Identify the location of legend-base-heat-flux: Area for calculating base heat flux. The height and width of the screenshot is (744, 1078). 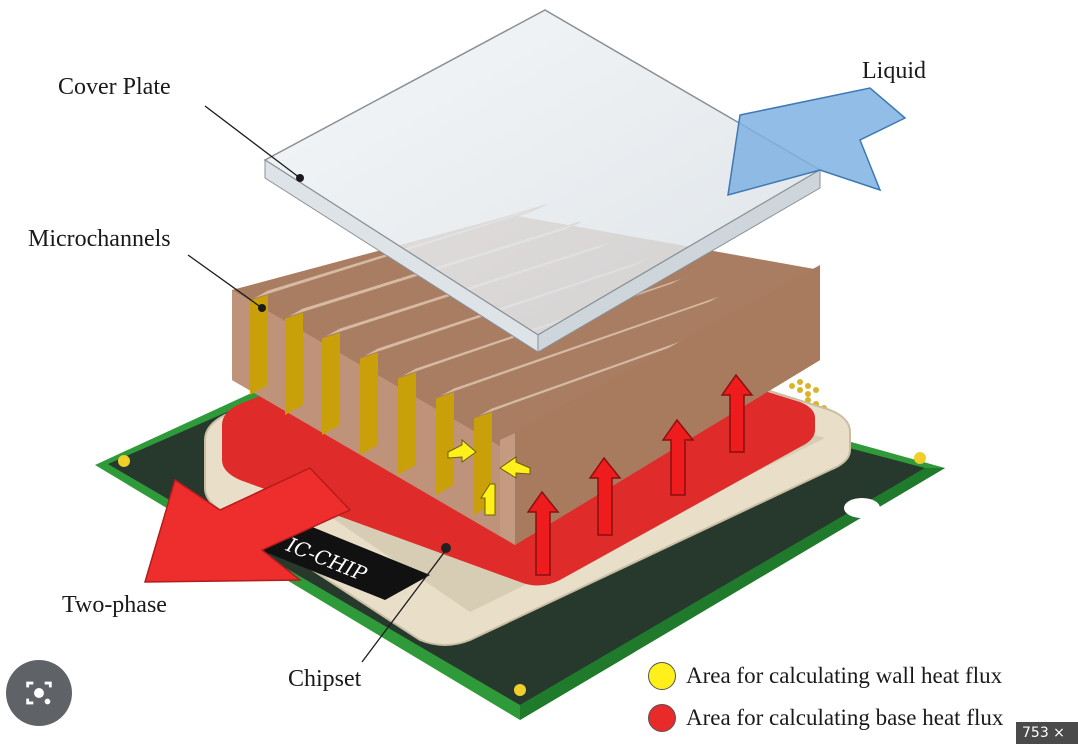
(825, 718).